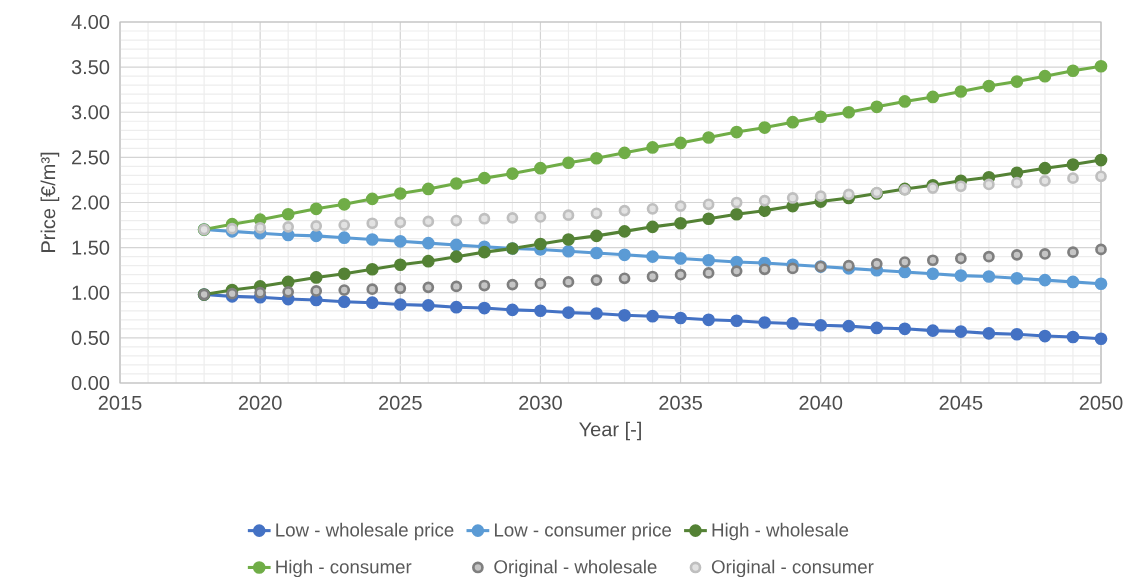 The height and width of the screenshot is (588, 1137). Describe the element at coordinates (260, 402) in the screenshot. I see `x-tick-label: 2020` at that location.